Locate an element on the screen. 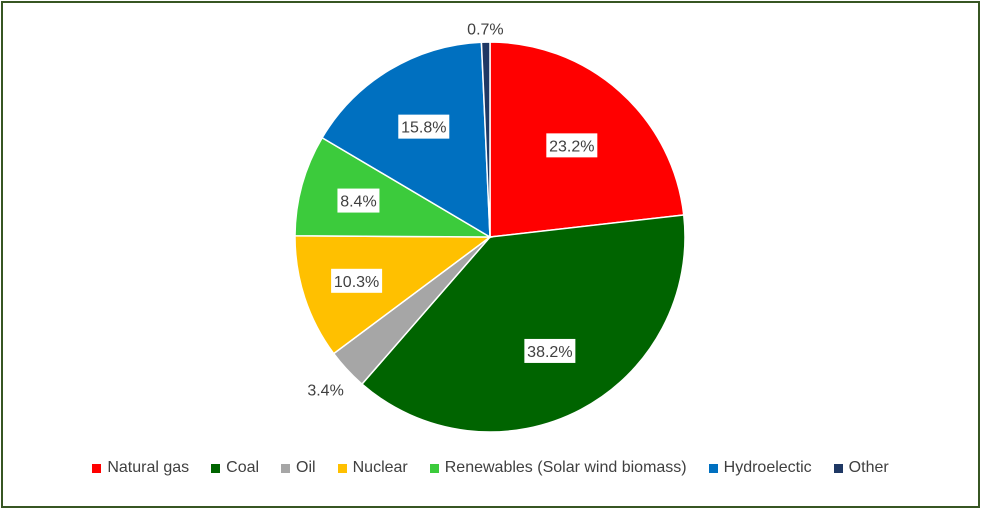 The width and height of the screenshot is (981, 509). data-label: 0.7% is located at coordinates (485, 29).